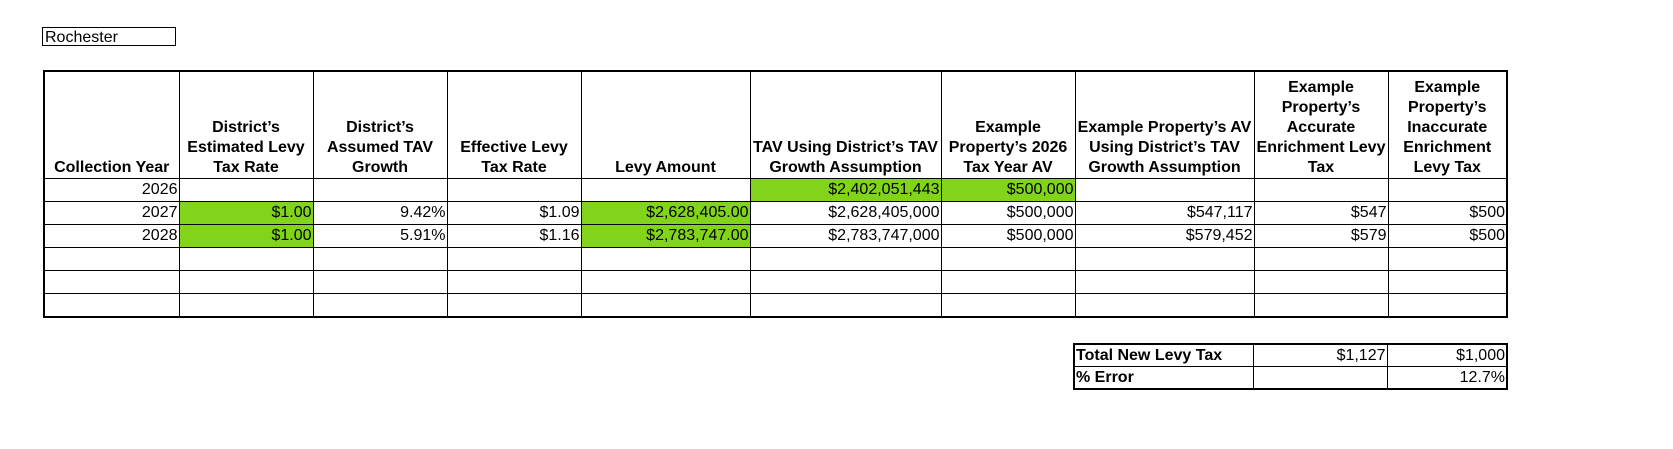 The image size is (1673, 449). Describe the element at coordinates (111, 236) in the screenshot. I see `table-cell: 2028` at that location.